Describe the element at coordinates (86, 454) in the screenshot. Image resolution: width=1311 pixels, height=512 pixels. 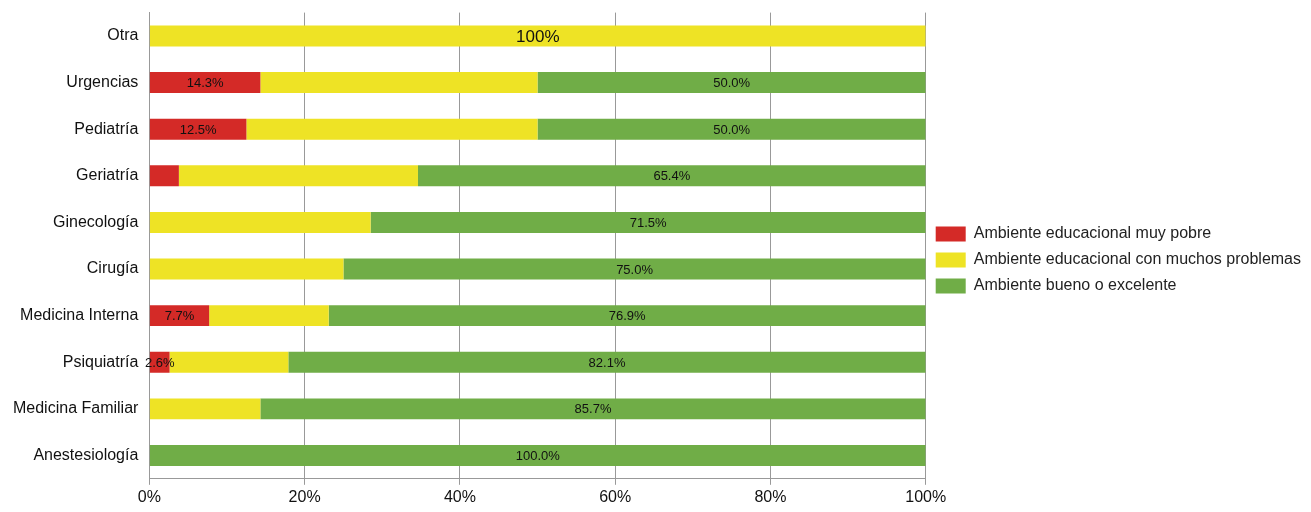
I see `y-tick-label: Anestesiología` at that location.